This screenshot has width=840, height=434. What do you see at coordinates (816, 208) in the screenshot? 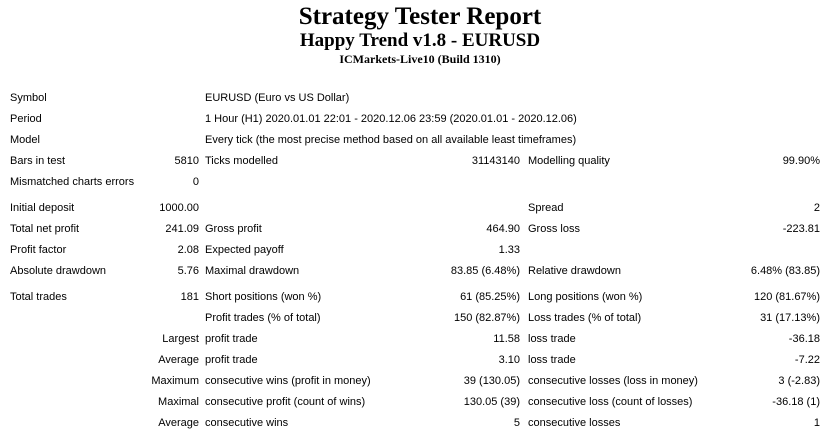
I see `report-cell-value: 2` at bounding box center [816, 208].